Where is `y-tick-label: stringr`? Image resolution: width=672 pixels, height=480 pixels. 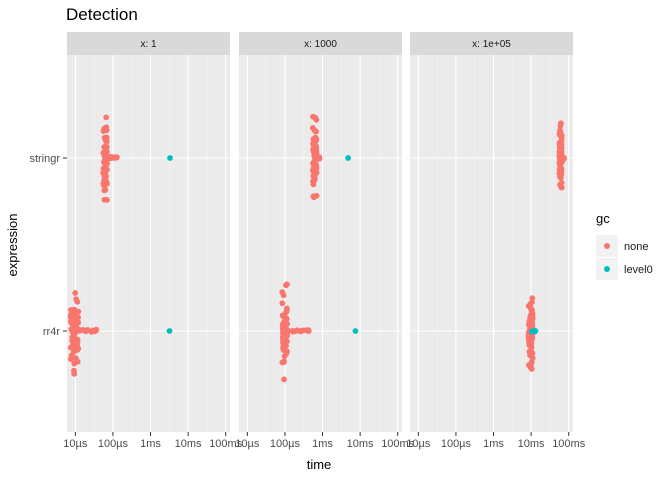 y-tick-label: stringr is located at coordinates (44, 159).